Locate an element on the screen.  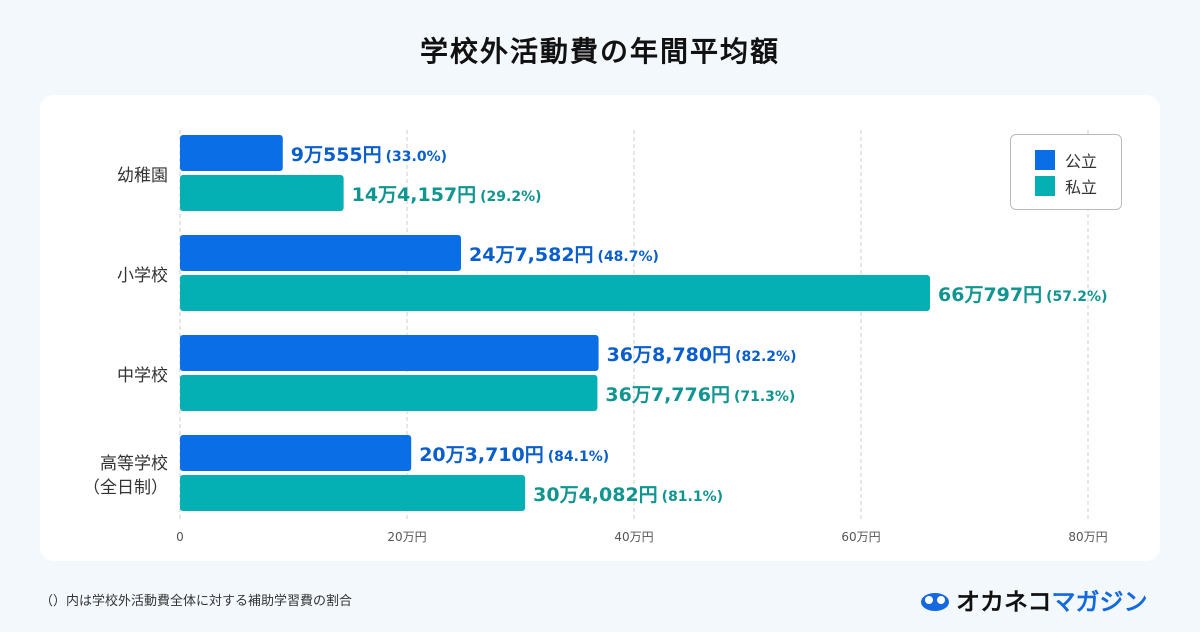
data-label: 30万4,082円 (81.1%) is located at coordinates (628, 495).